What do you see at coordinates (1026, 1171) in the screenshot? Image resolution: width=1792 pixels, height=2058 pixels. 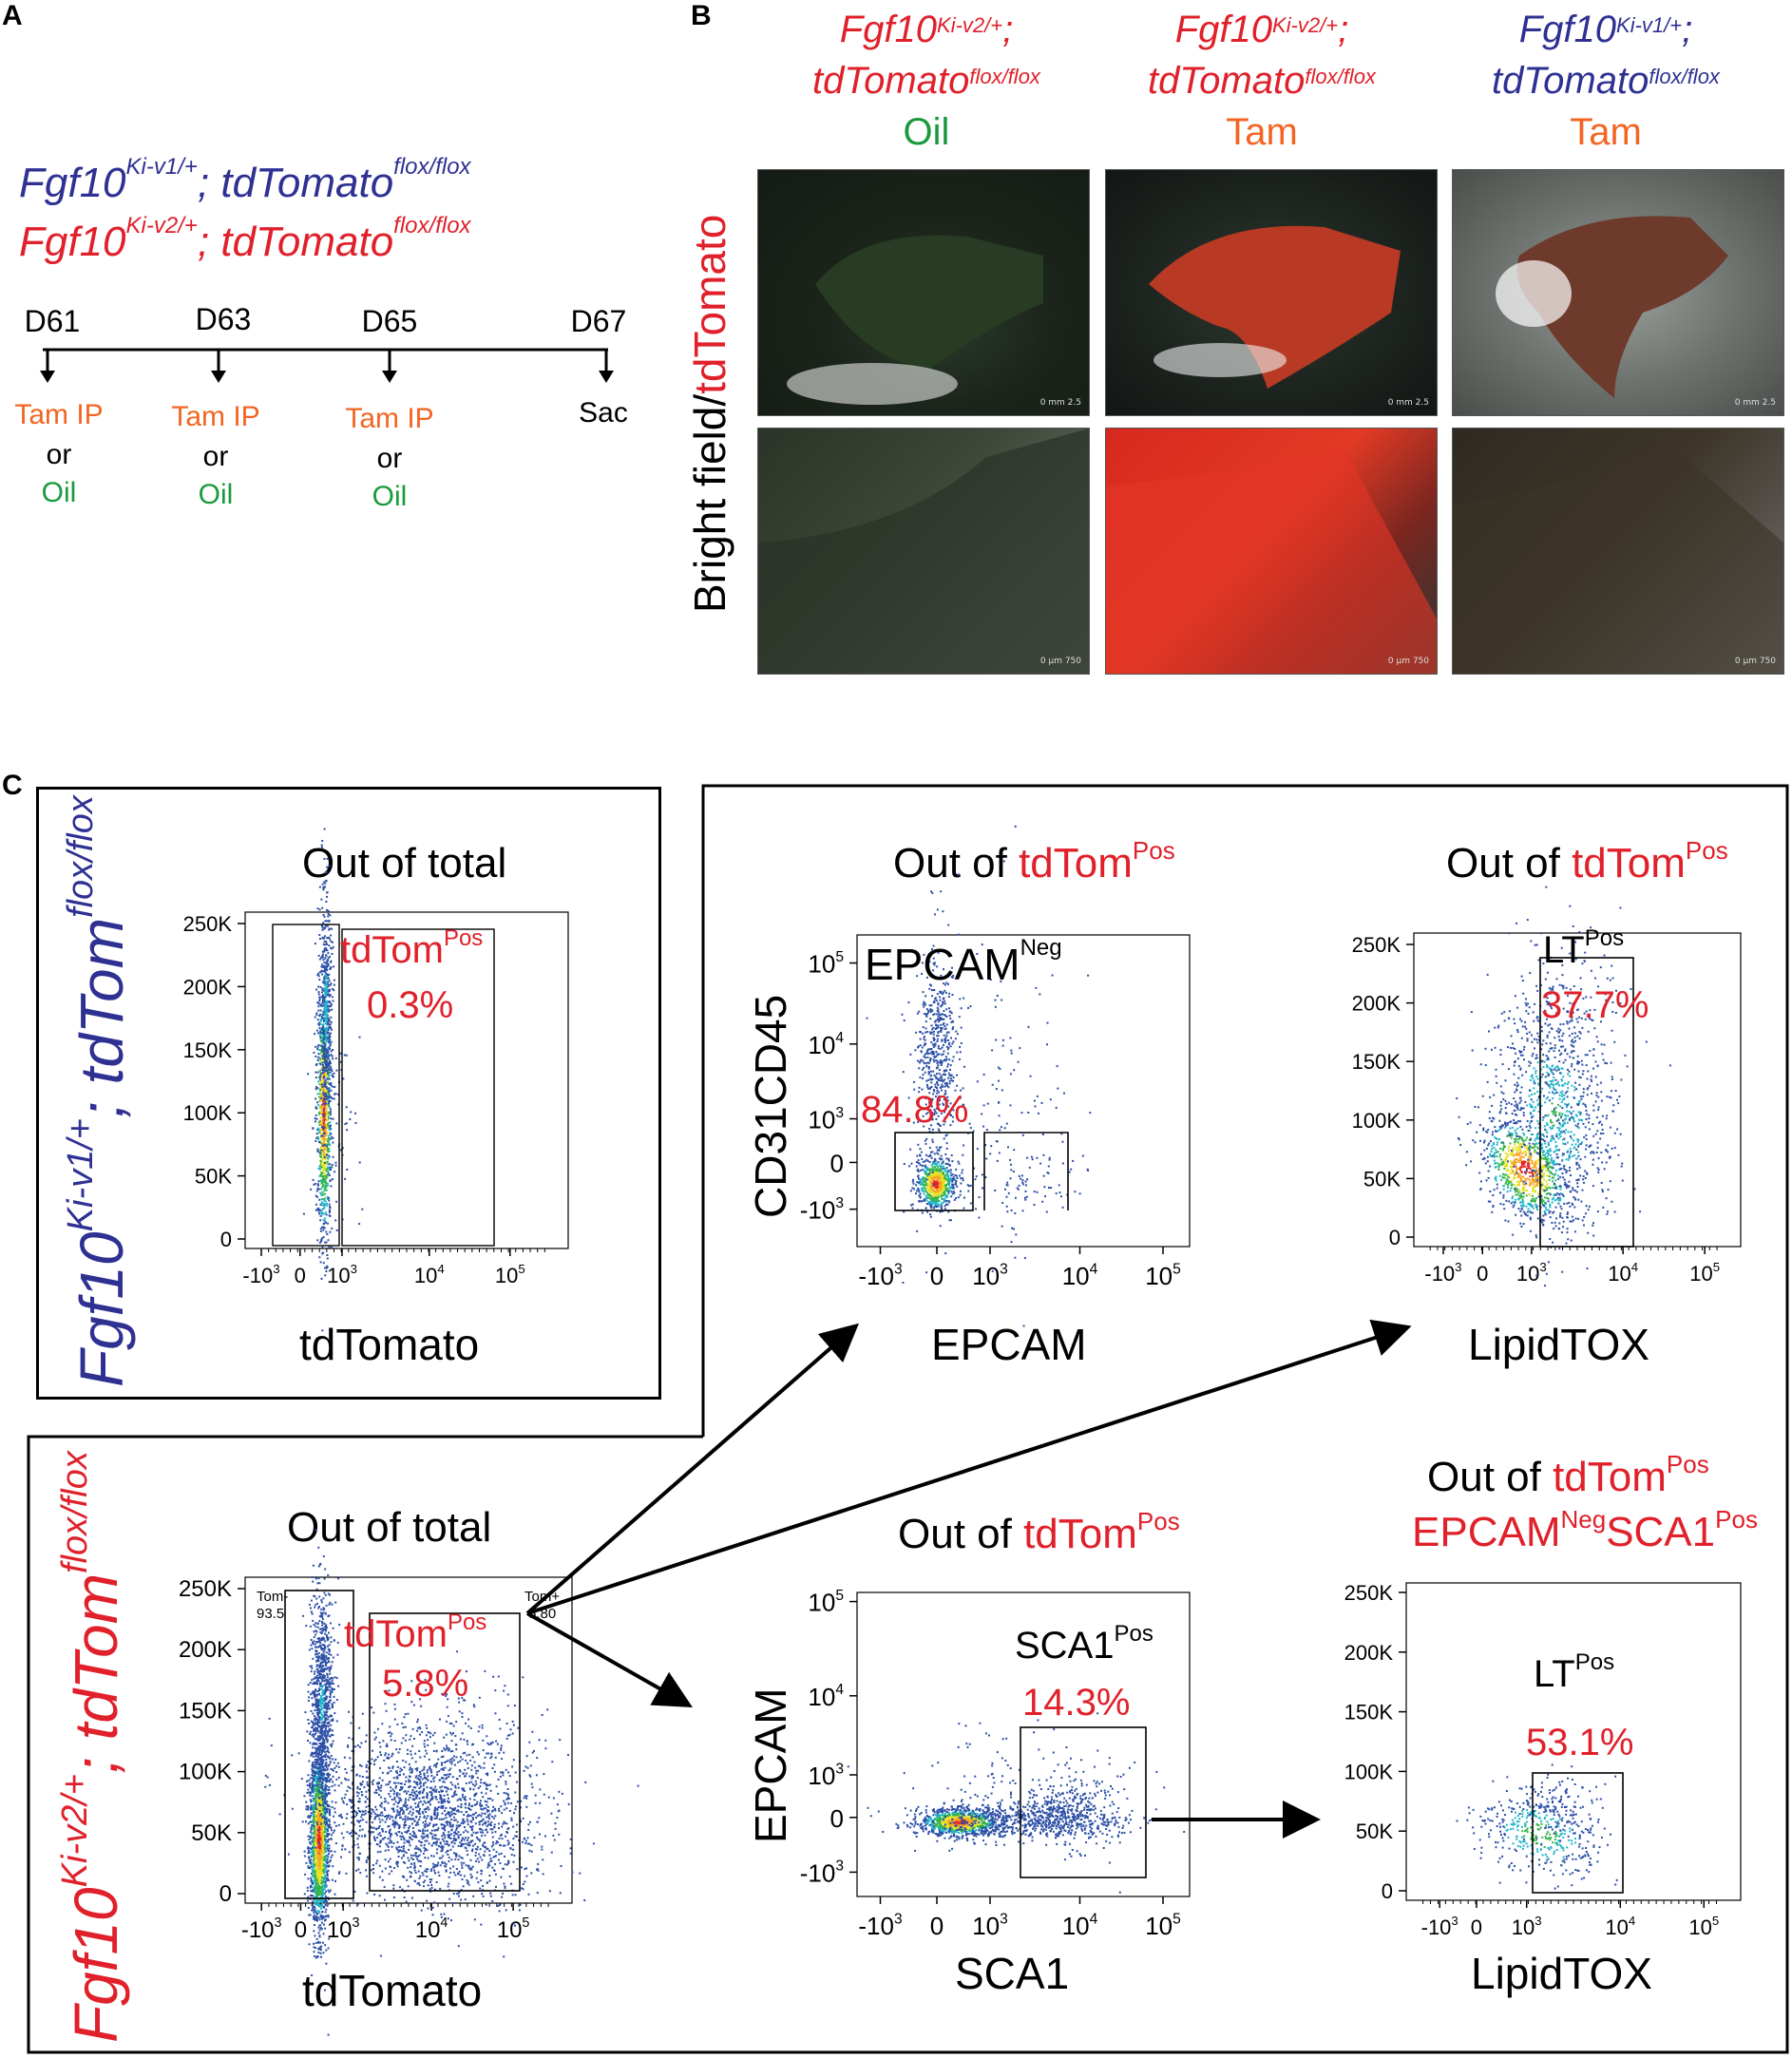 I see `plot-epcam-pos-gate` at bounding box center [1026, 1171].